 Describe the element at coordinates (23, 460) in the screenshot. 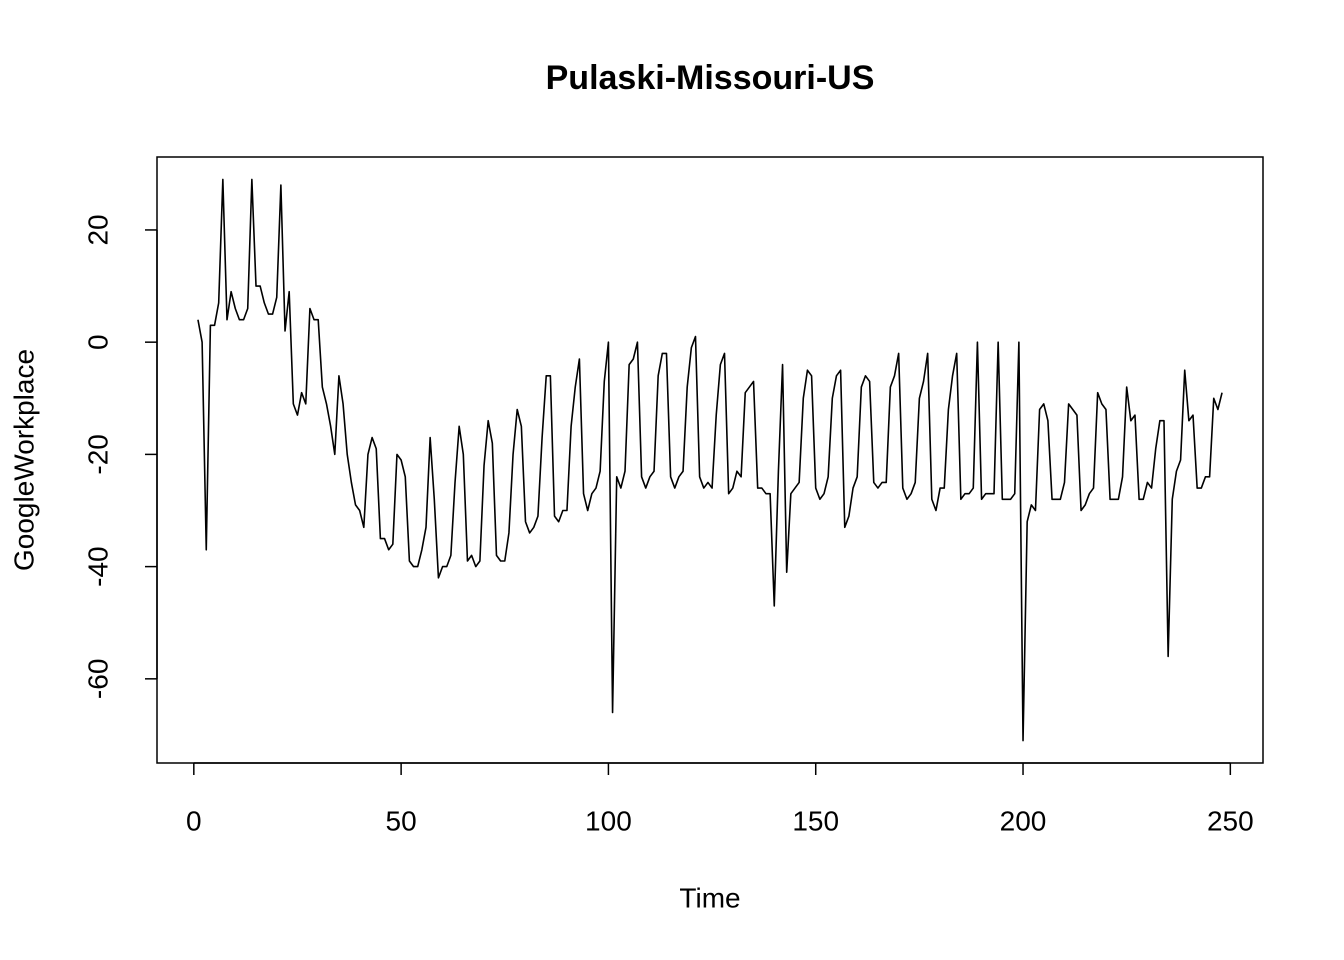

I see `y-axis-label: GoogleWorkplace` at that location.